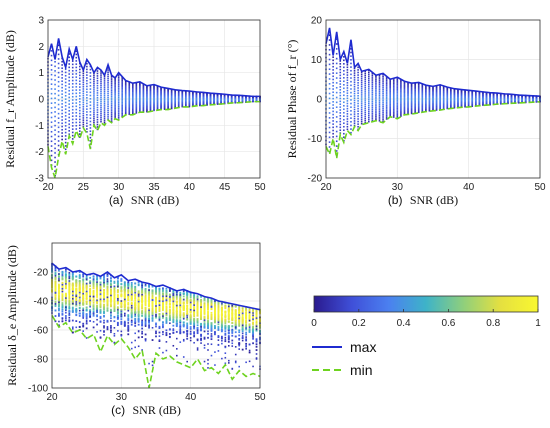 Image resolution: width=550 pixels, height=428 pixels. Describe the element at coordinates (190, 187) in the screenshot. I see `pa-xtick-4: 40` at that location.